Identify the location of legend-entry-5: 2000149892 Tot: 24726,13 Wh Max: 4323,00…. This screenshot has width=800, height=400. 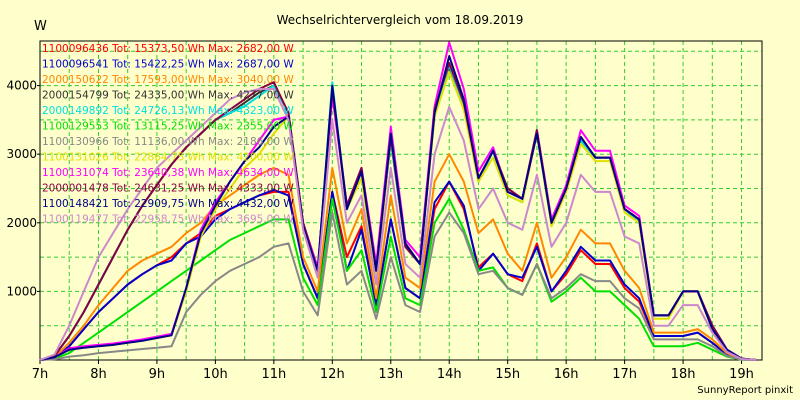
(168, 111).